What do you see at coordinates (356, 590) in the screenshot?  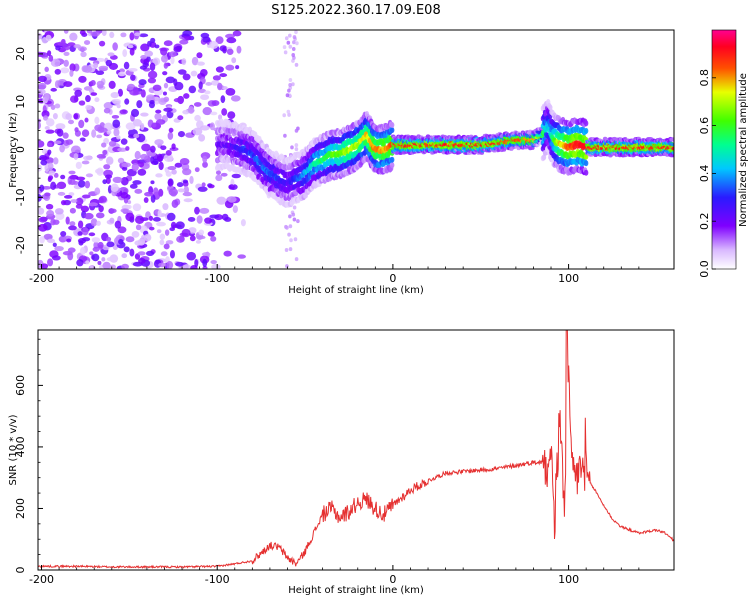 I see `snr-xlabel: Height of straight line (km)` at bounding box center [356, 590].